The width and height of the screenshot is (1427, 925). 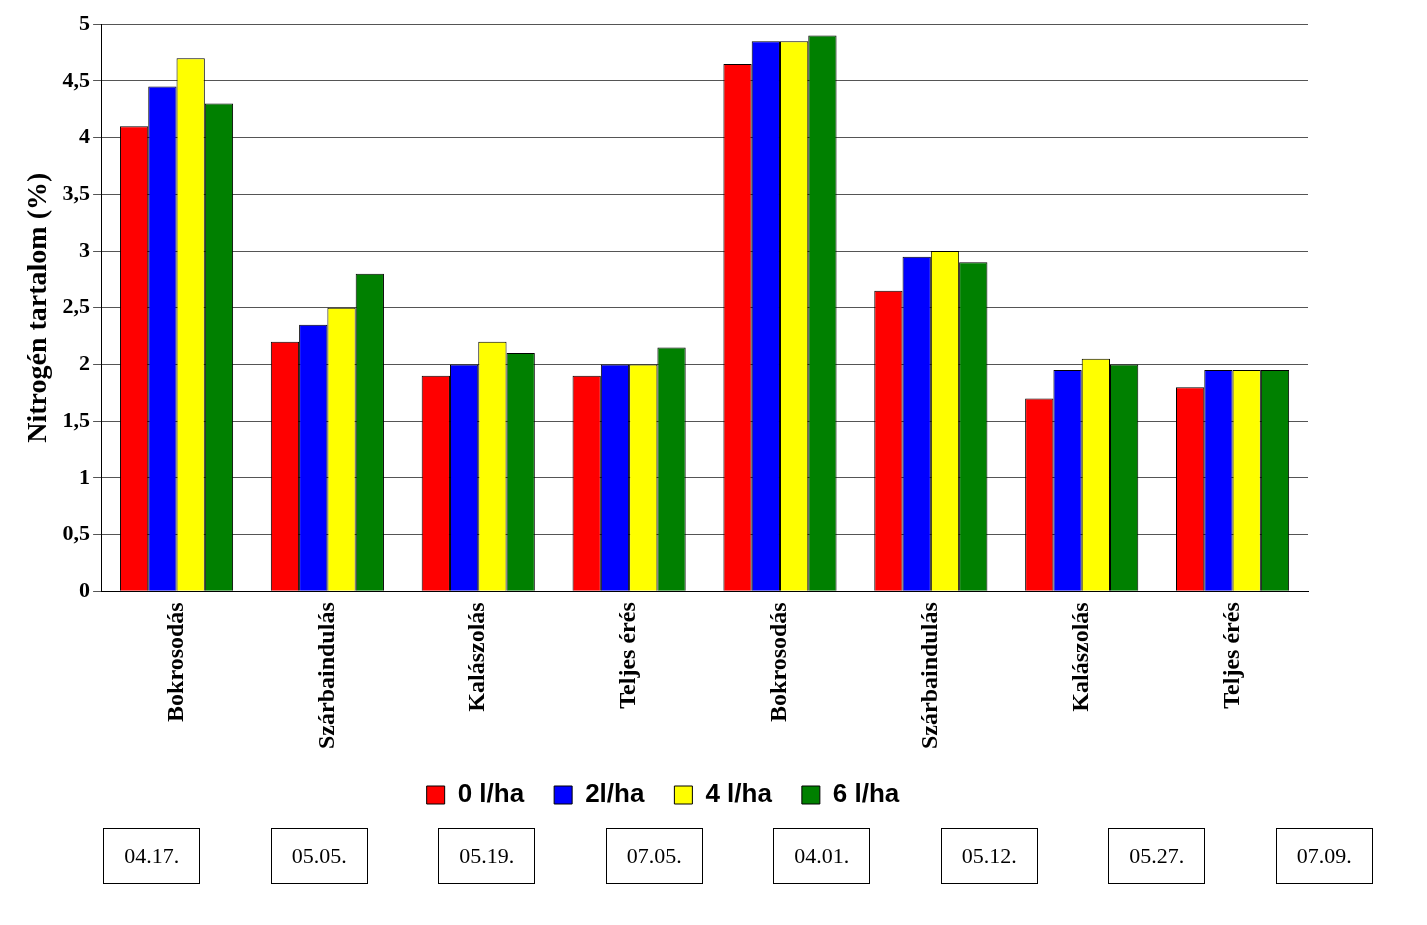 I want to click on y-tick-label: 3, so click(x=85, y=249).